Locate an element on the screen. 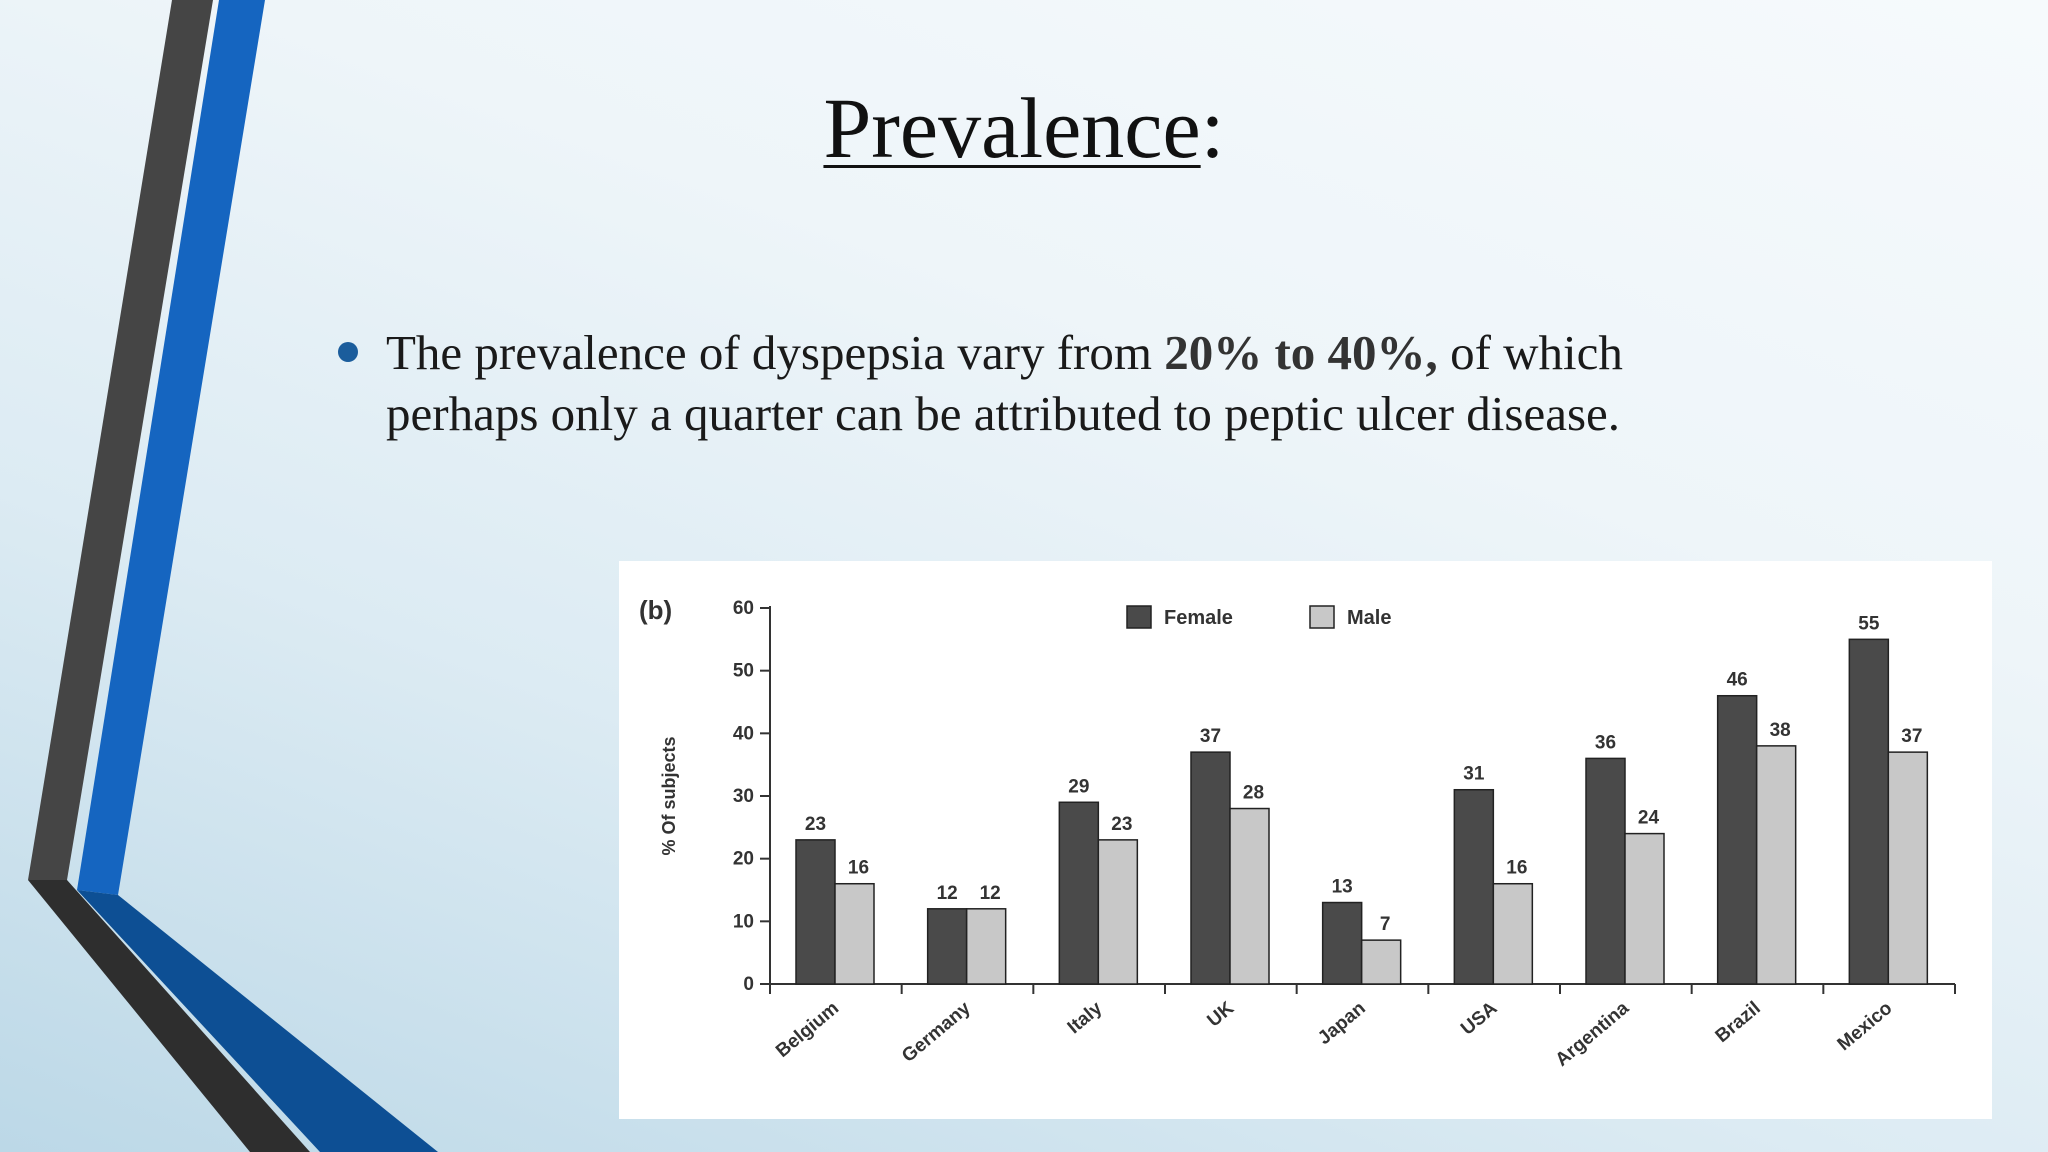  bar-female-germany is located at coordinates (947, 946).